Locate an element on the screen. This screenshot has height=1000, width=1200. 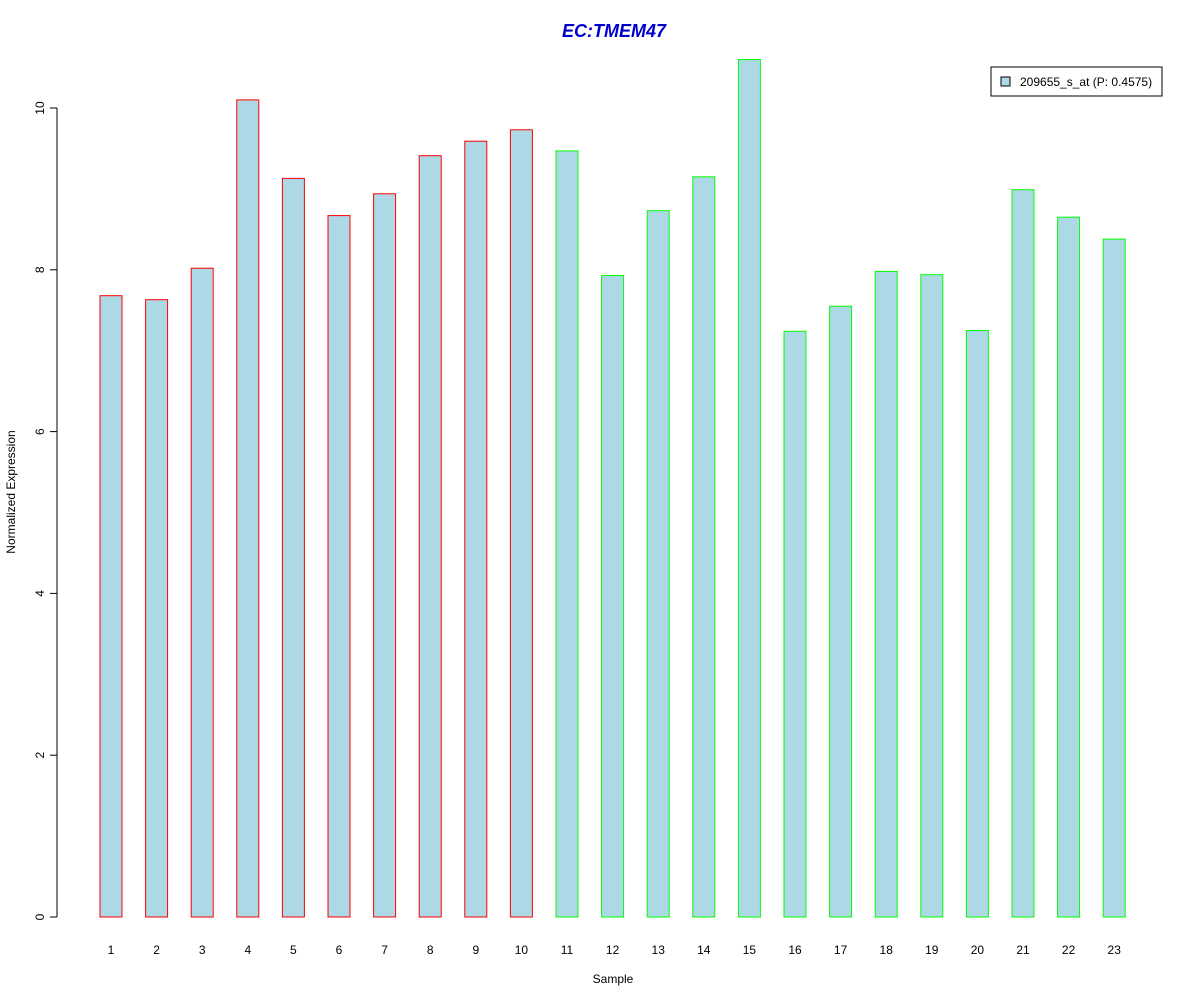
x-tick-label: 20 is located at coordinates (978, 950).